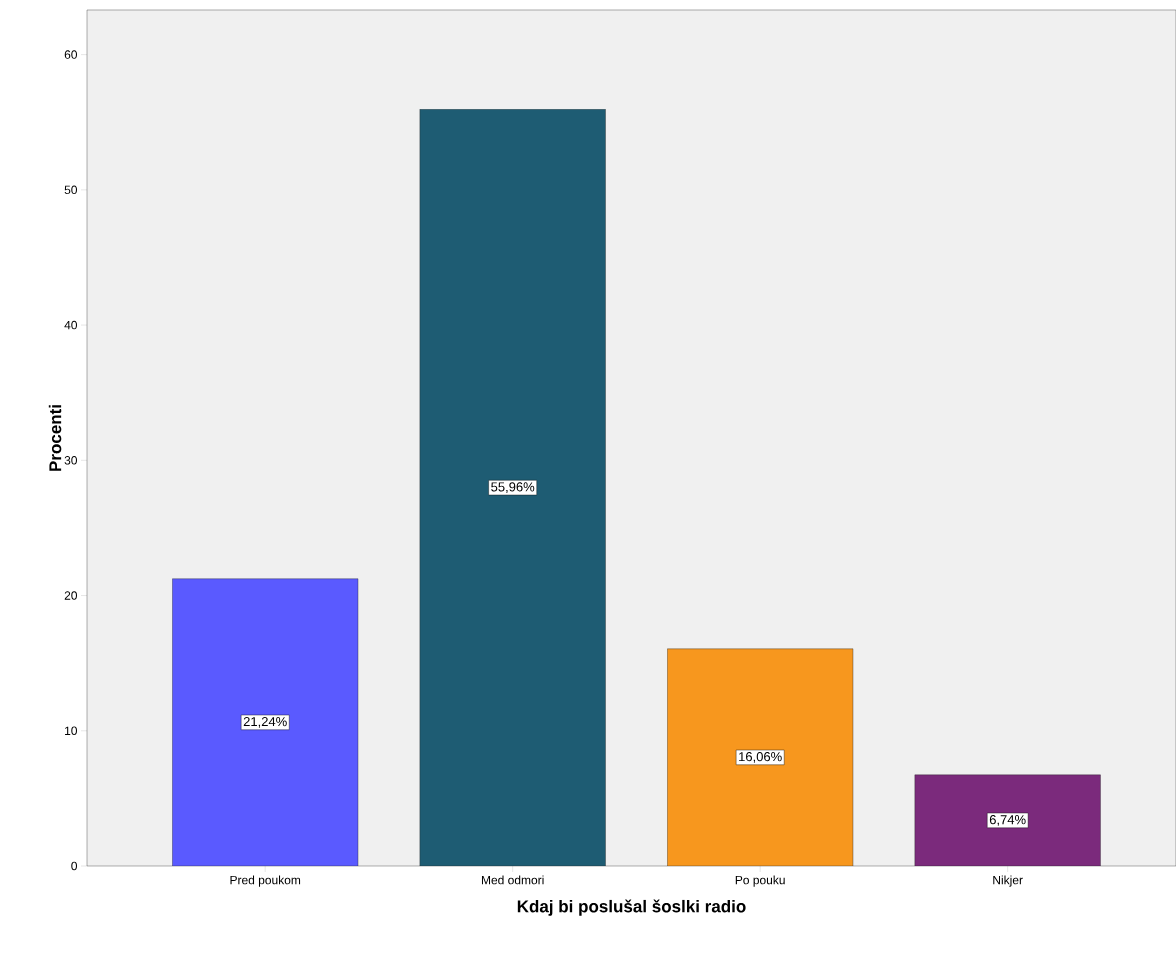 This screenshot has width=1176, height=955. Describe the element at coordinates (55, 438) in the screenshot. I see `y-axis-title: Procenti` at that location.